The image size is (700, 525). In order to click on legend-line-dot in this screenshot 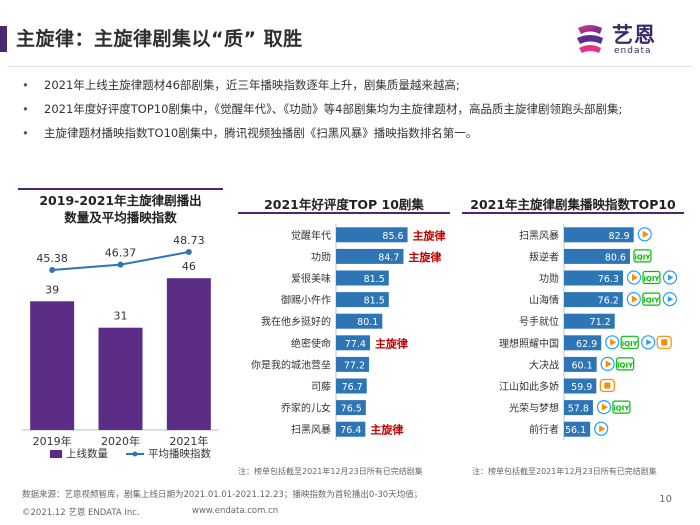, I will do `click(135, 454)`.